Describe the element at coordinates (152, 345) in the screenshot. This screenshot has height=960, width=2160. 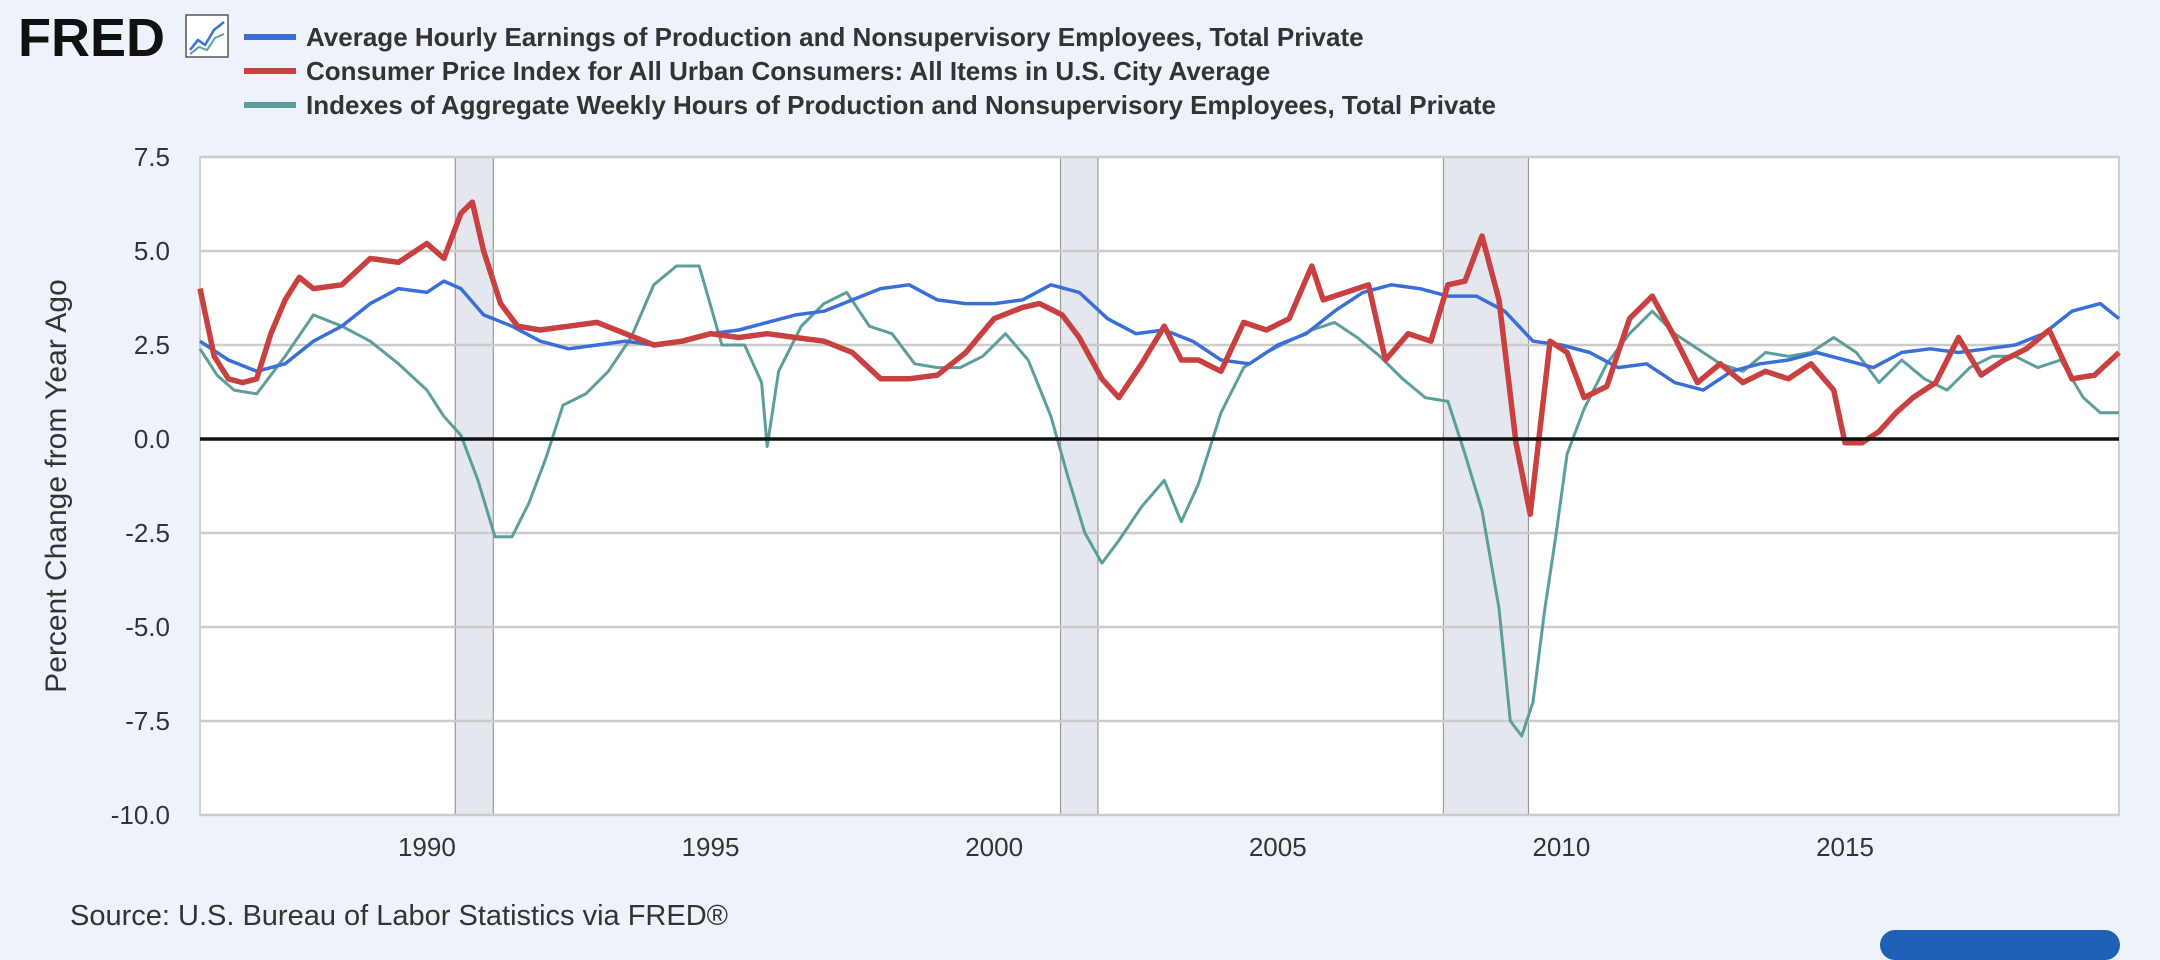
I see `y-tick-label: 2.5` at that location.